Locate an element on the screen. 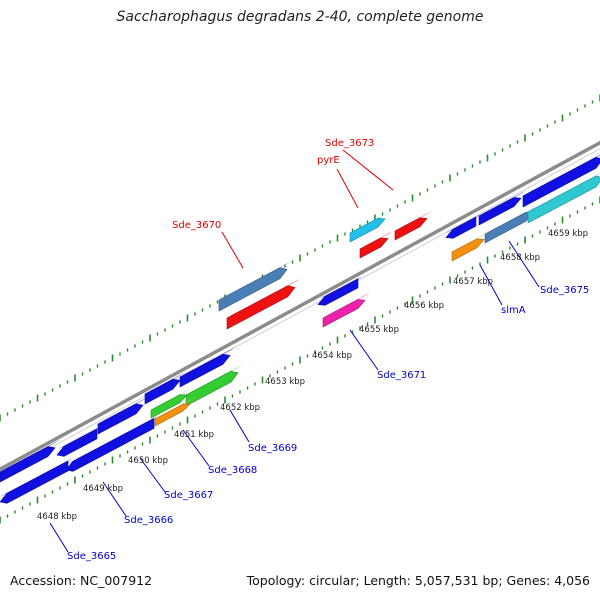 The width and height of the screenshot is (600, 600). leader-pyre is located at coordinates (347, 188).